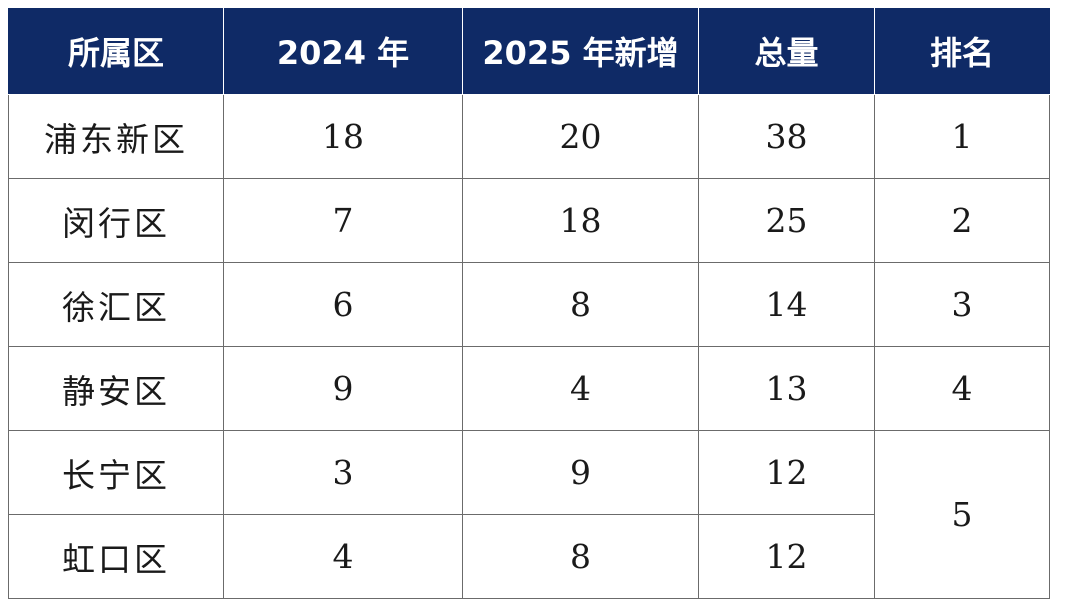 This screenshot has height=612, width=1069. I want to click on cell-district: 浦东新区, so click(116, 136).